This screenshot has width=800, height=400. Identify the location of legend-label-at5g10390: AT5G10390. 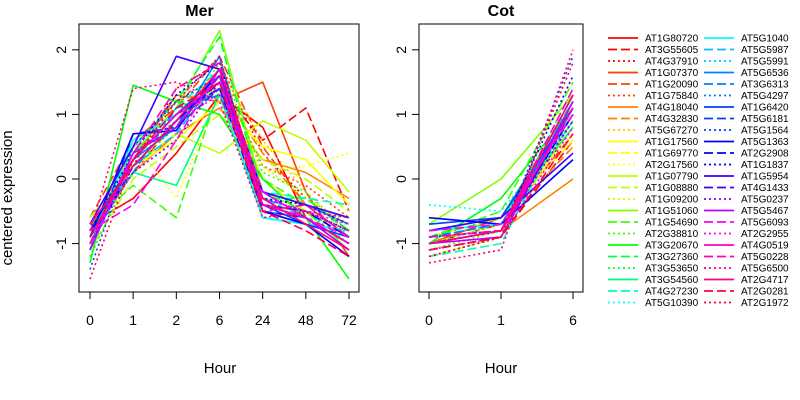
(672, 303).